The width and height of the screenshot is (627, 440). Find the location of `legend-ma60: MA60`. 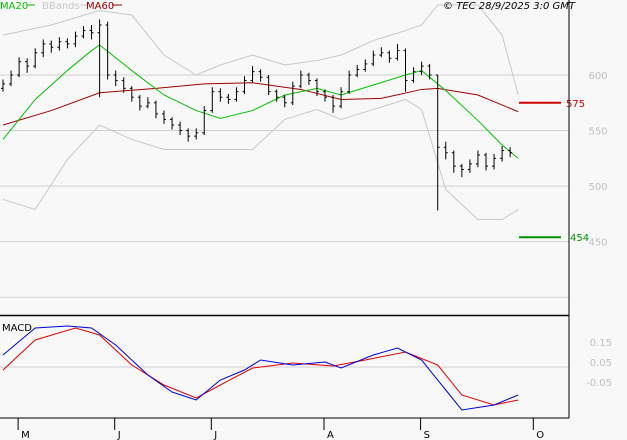

legend-ma60: MA60 is located at coordinates (100, 6).